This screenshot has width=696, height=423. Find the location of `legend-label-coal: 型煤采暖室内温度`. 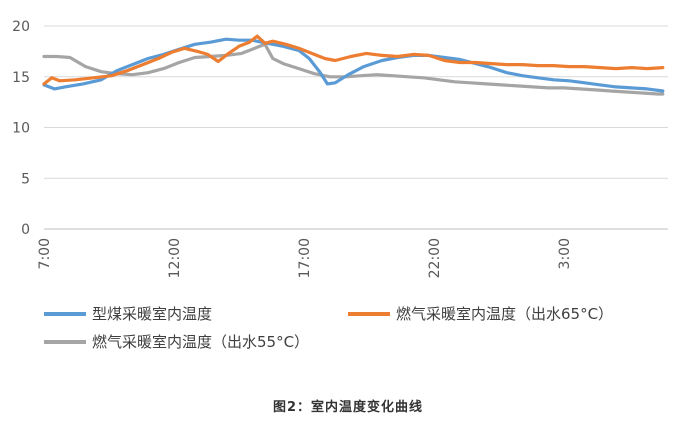

legend-label-coal: 型煤采暖室内温度 is located at coordinates (152, 314).